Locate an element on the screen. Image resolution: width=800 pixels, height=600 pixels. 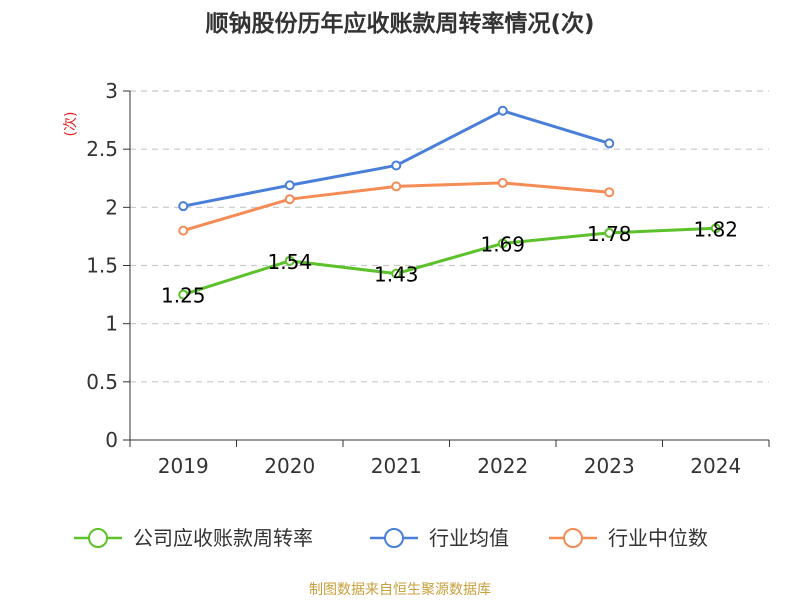
chart-title: 顺钠股份历年应收账款周转率情况(次) is located at coordinates (400, 24).